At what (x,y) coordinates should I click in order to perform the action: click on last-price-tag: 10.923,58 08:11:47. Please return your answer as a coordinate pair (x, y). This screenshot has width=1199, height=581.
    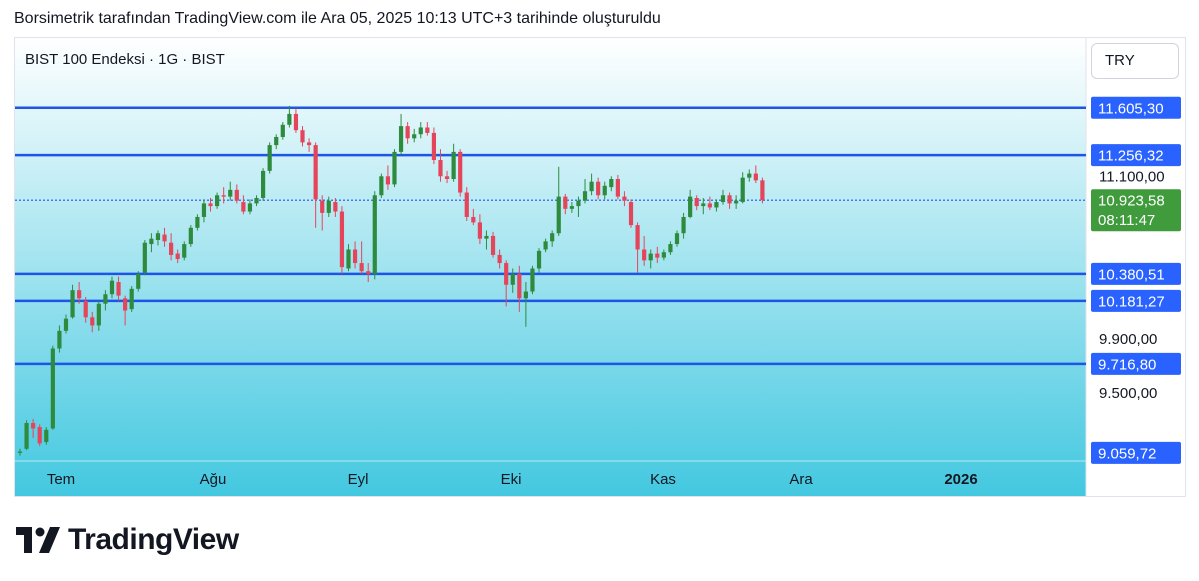
    Looking at the image, I should click on (1136, 210).